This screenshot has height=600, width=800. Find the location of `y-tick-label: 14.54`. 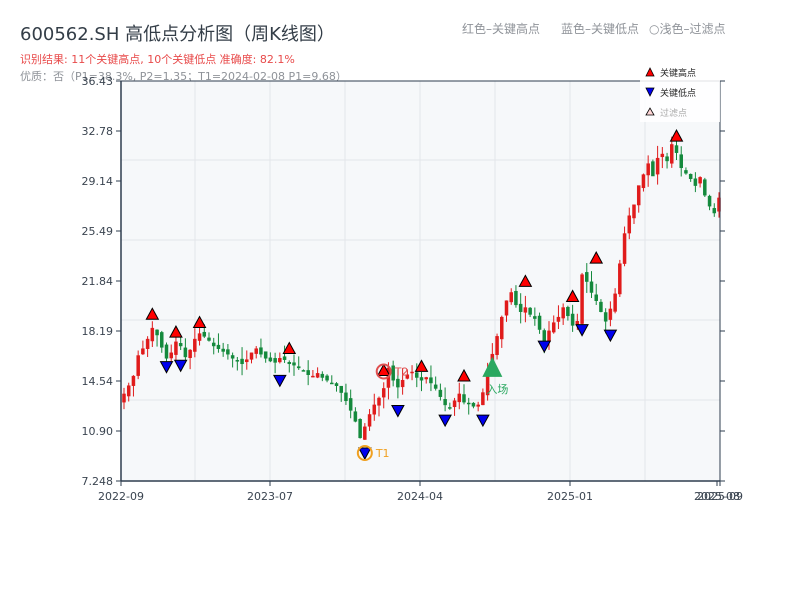

y-tick-label: 14.54 is located at coordinates (98, 381).